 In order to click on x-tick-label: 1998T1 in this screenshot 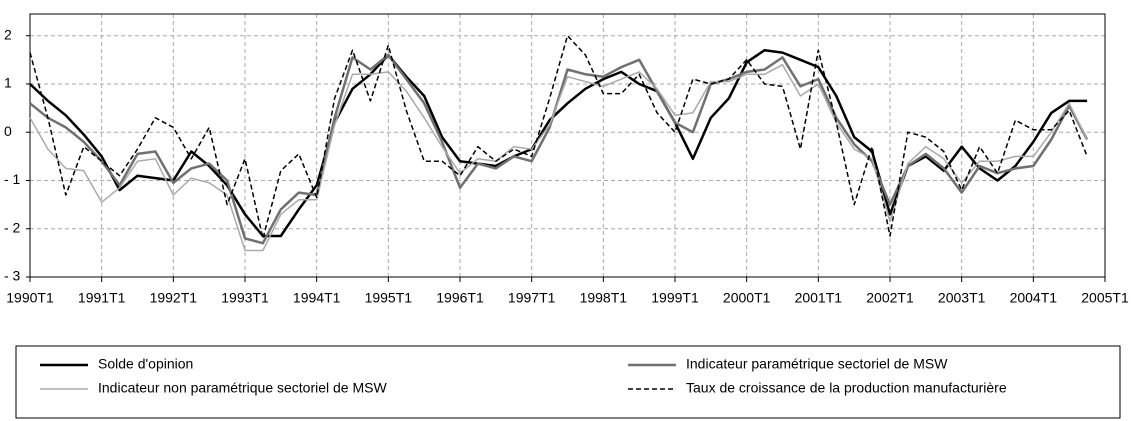, I will do `click(604, 298)`.